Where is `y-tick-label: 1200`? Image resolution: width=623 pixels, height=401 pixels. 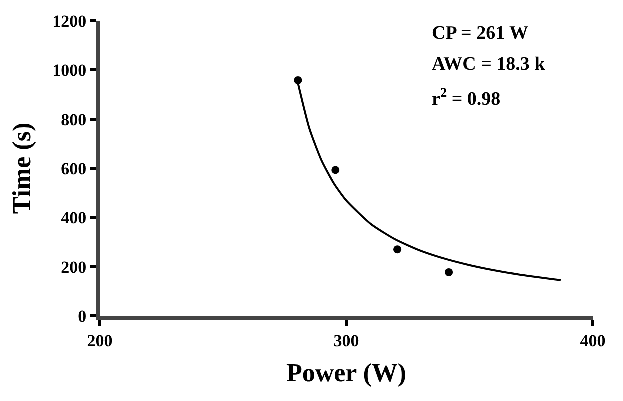 y-tick-label: 1200 is located at coordinates (69, 21).